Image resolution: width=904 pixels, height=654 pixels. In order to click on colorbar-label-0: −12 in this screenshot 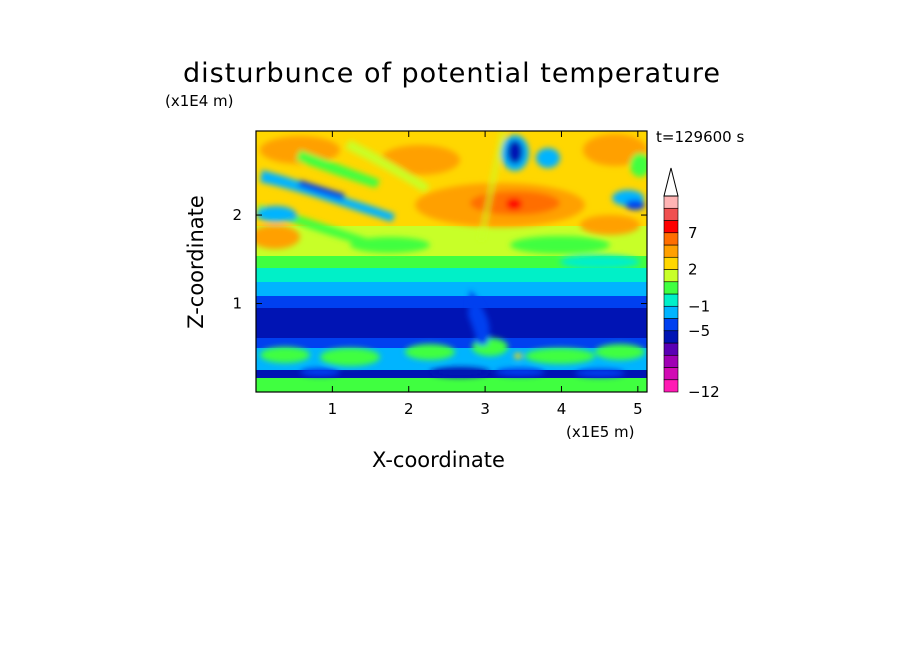, I will do `click(704, 392)`.